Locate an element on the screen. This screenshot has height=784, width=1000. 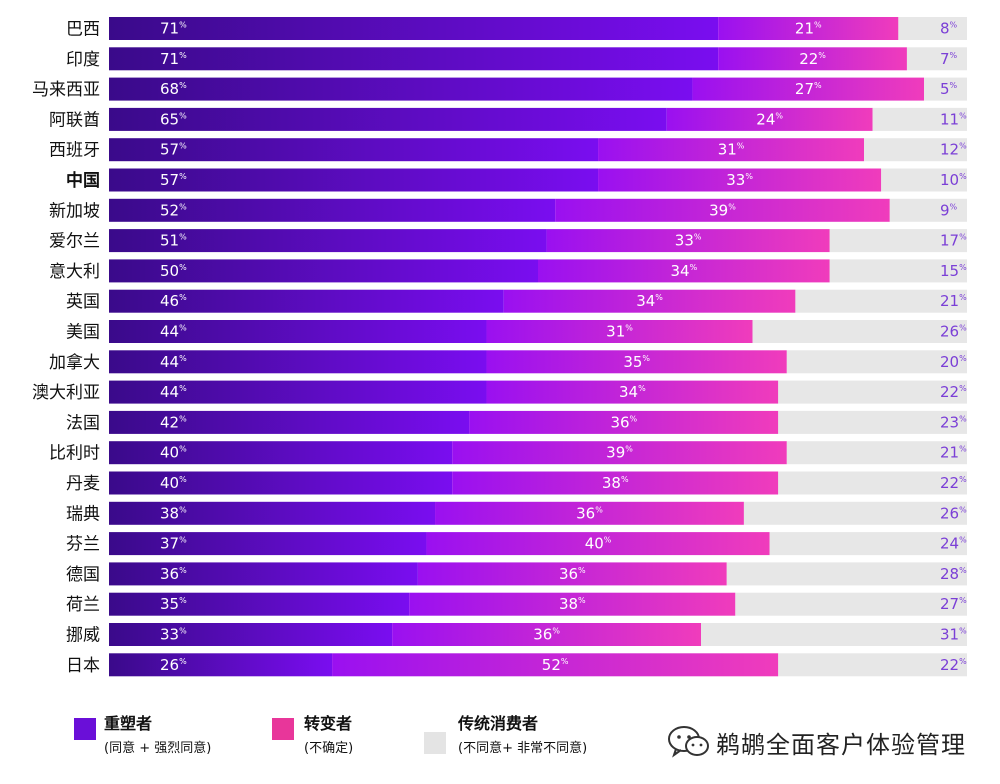
bar-row: 芬兰 37% 40% 24% is located at coordinates (516, 544).